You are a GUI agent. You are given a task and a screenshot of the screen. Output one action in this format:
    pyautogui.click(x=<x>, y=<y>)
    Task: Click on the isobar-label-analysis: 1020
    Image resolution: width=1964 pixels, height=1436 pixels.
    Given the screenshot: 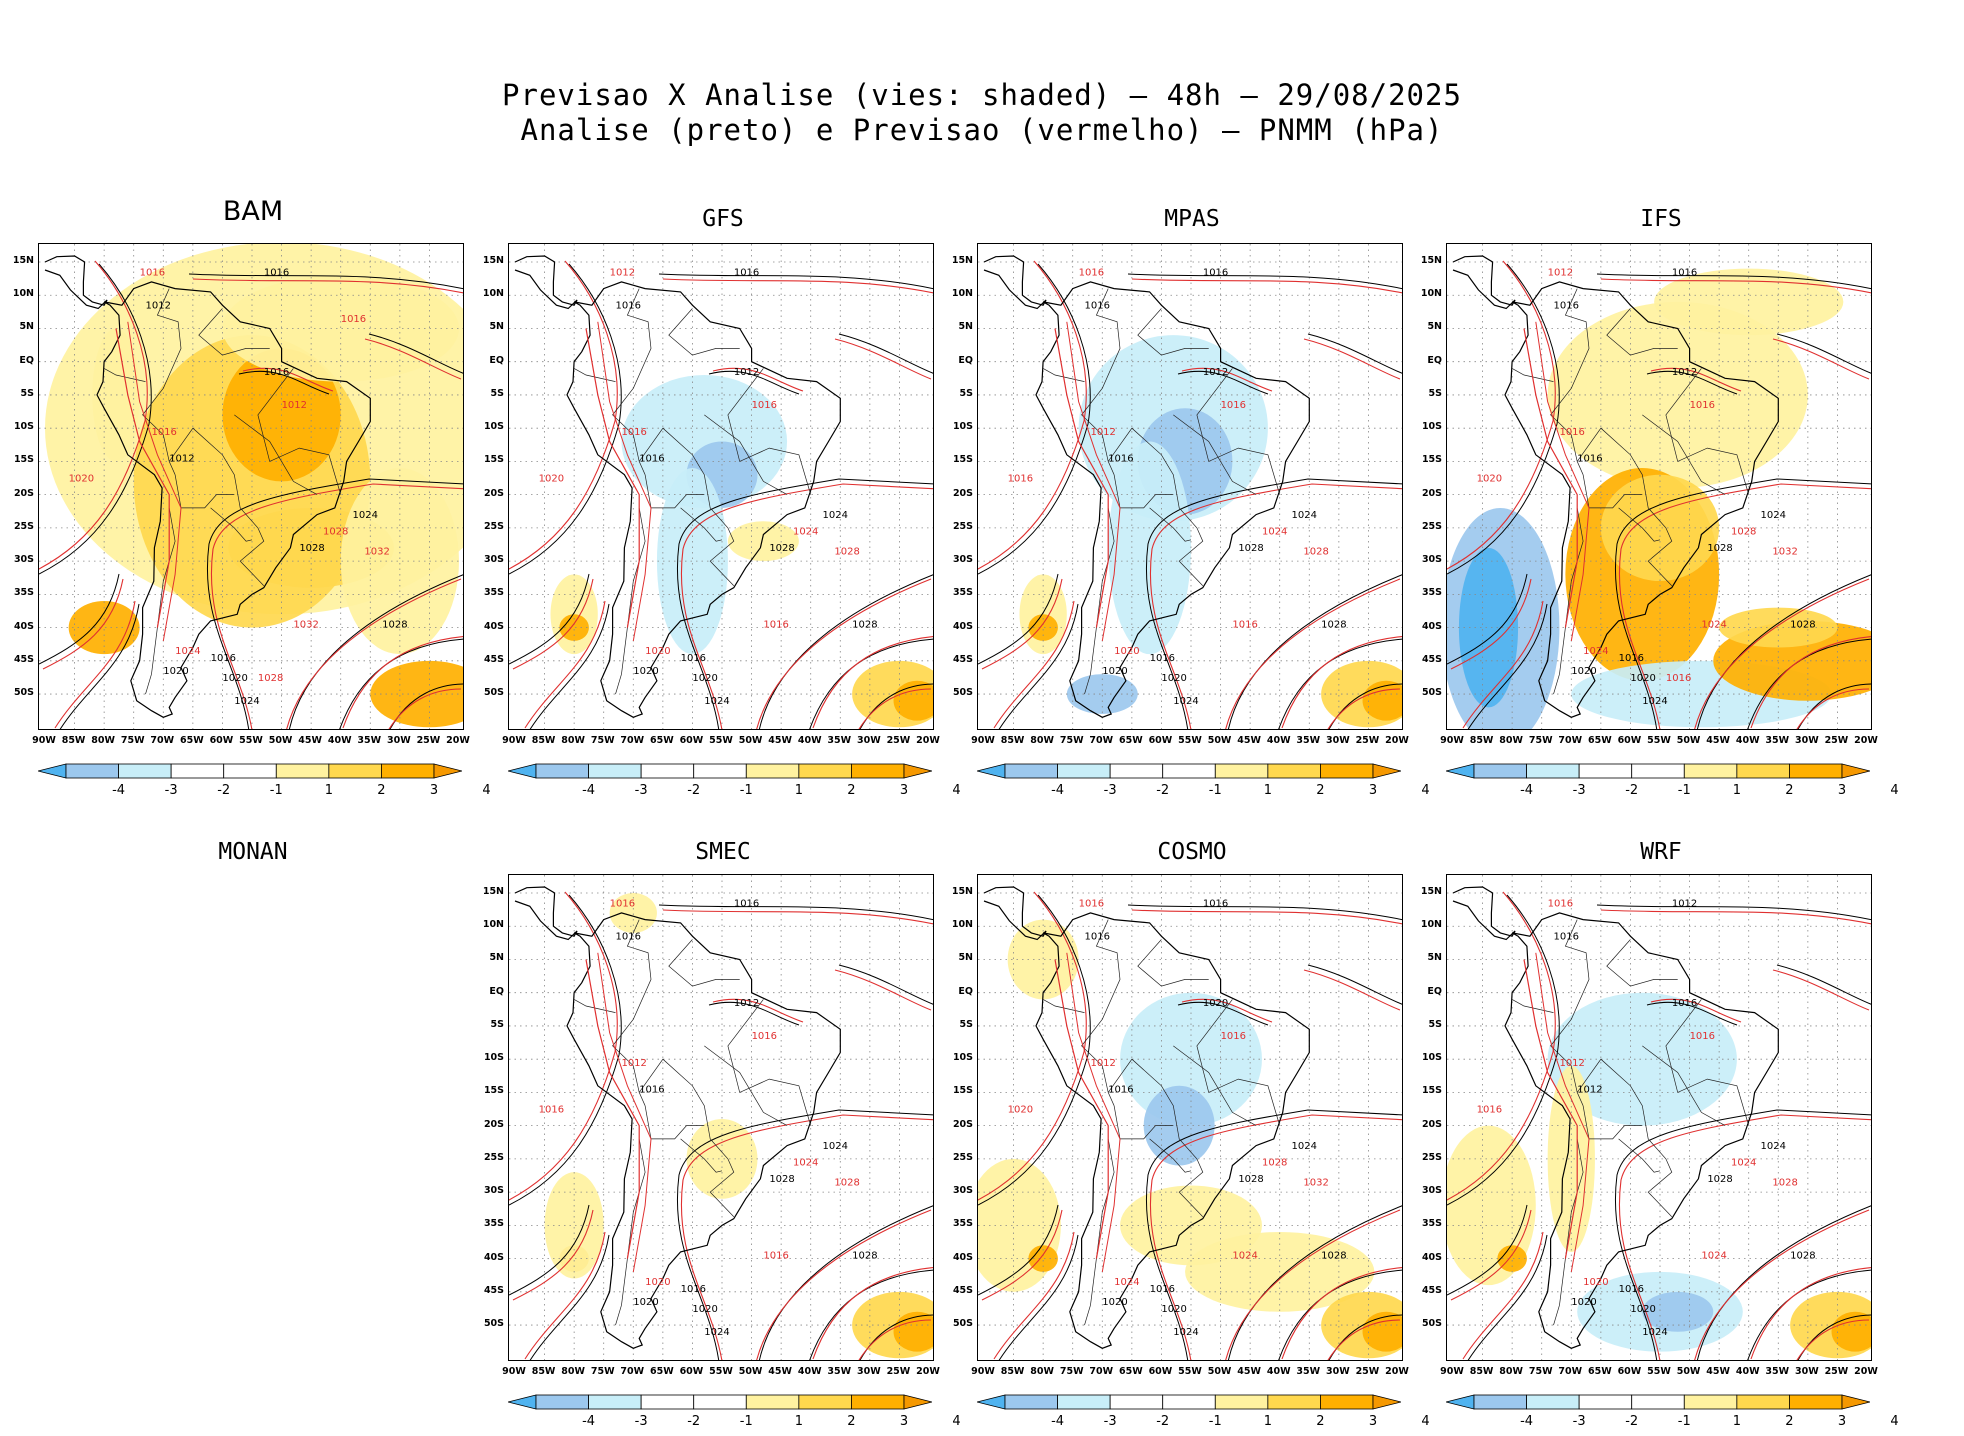 What is the action you would take?
    pyautogui.click(x=1642, y=1309)
    